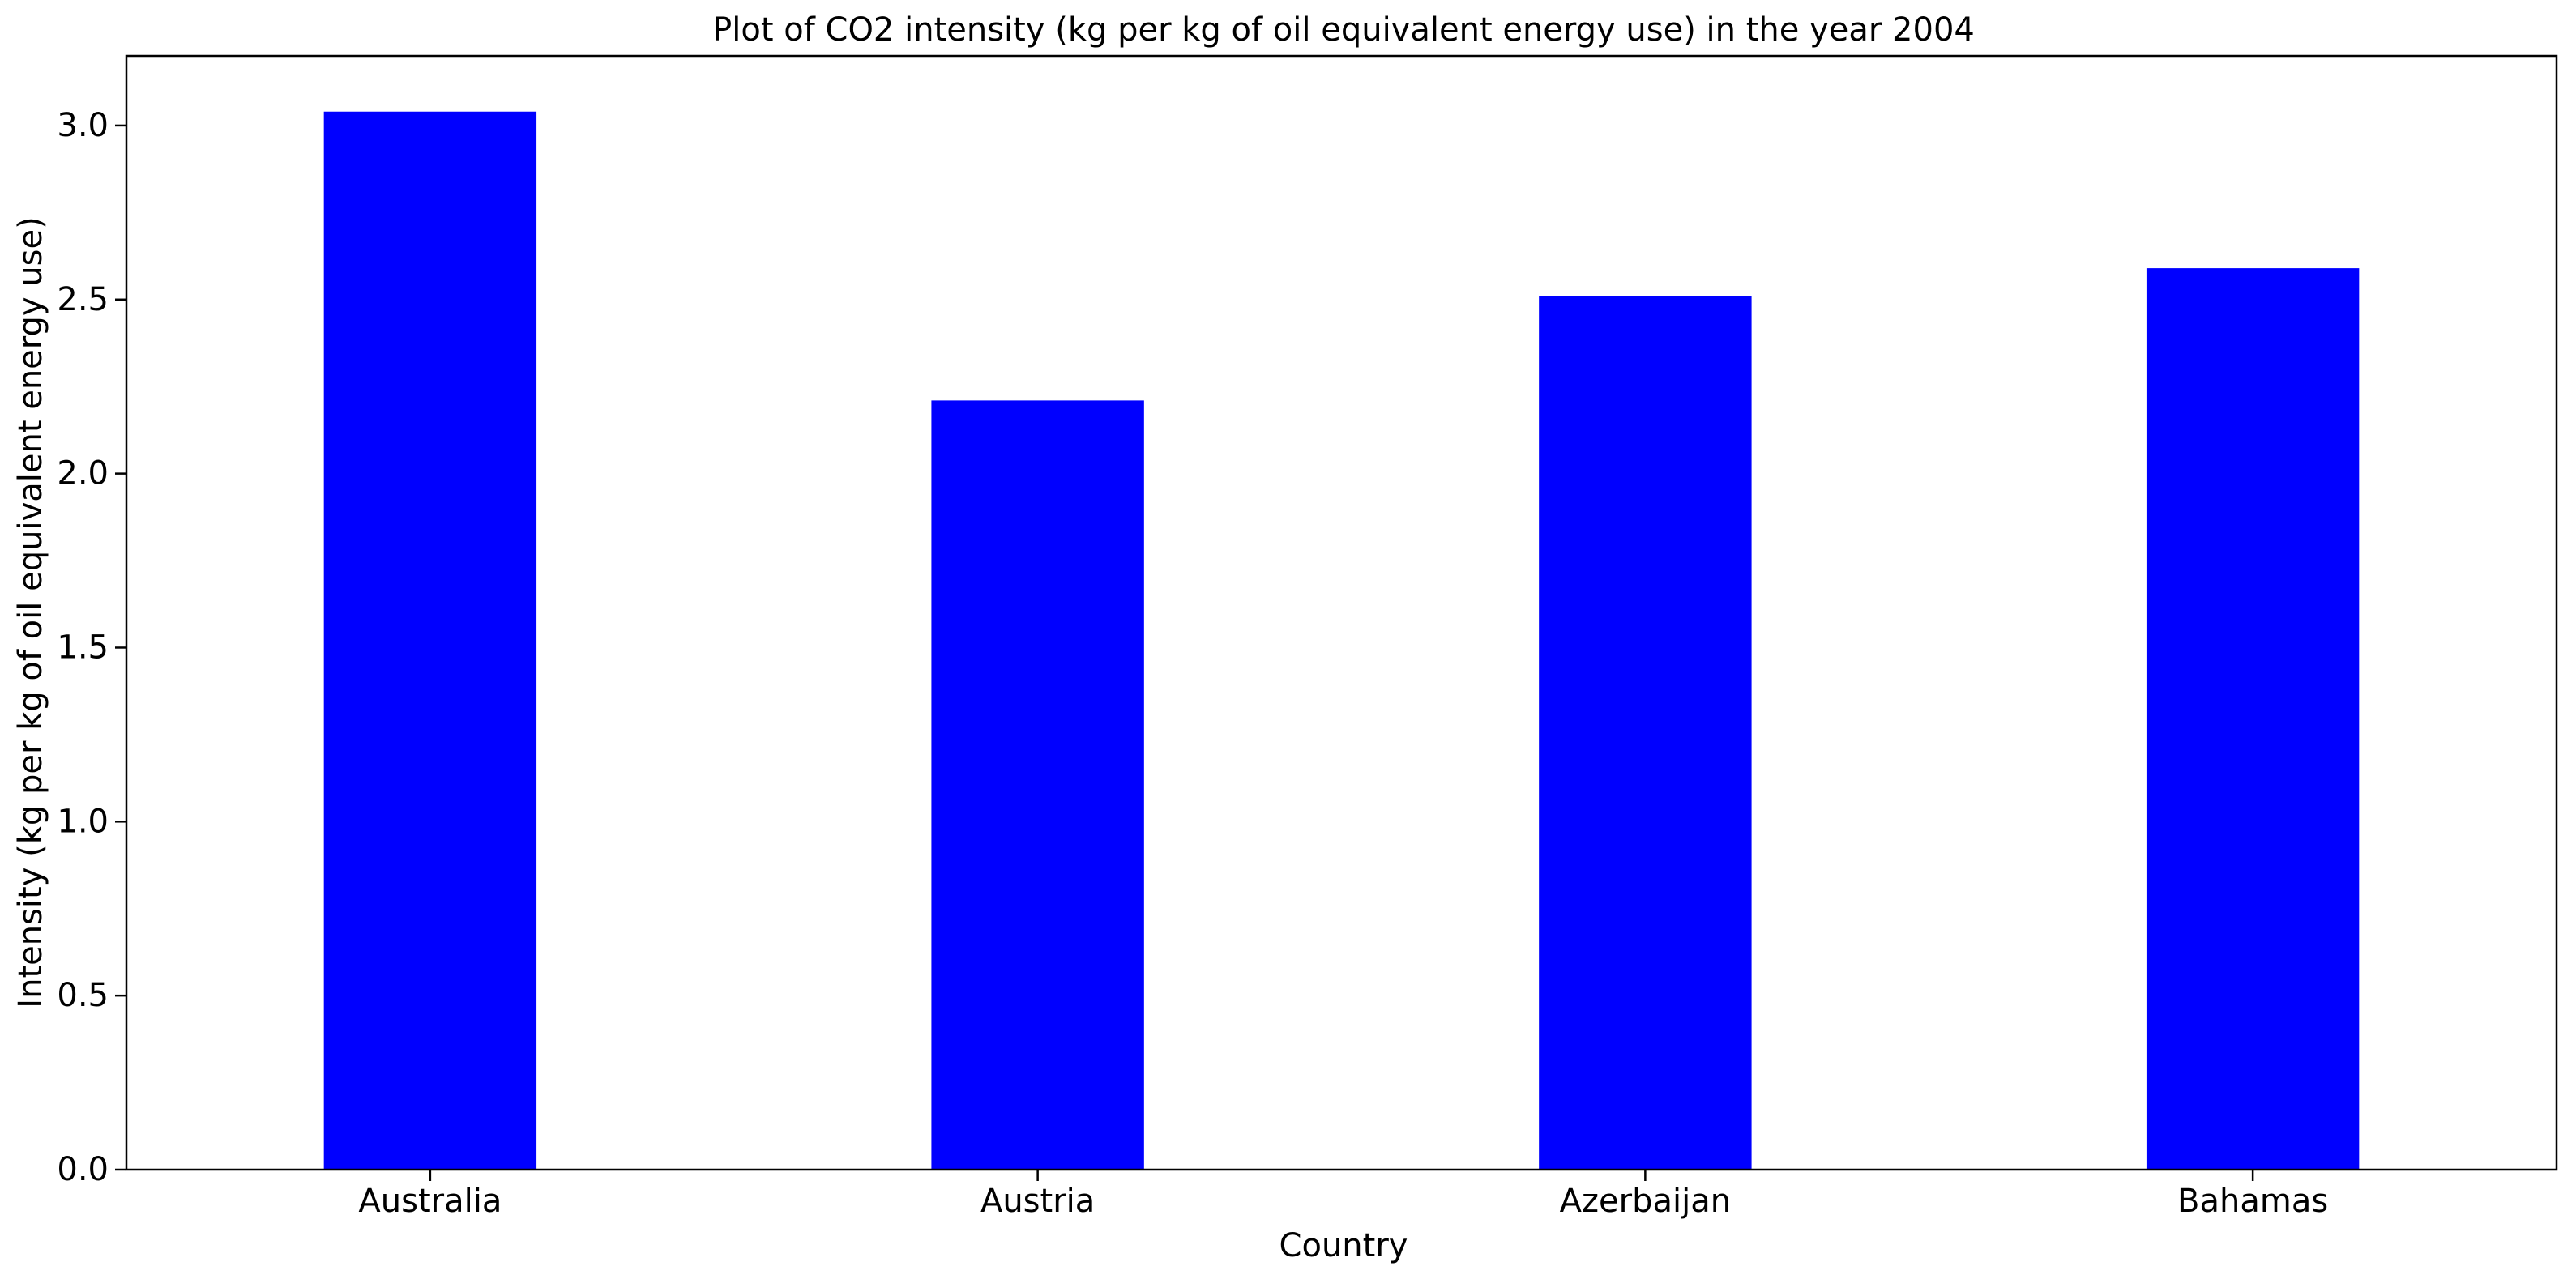  What do you see at coordinates (1037, 785) in the screenshot?
I see `bar-austria` at bounding box center [1037, 785].